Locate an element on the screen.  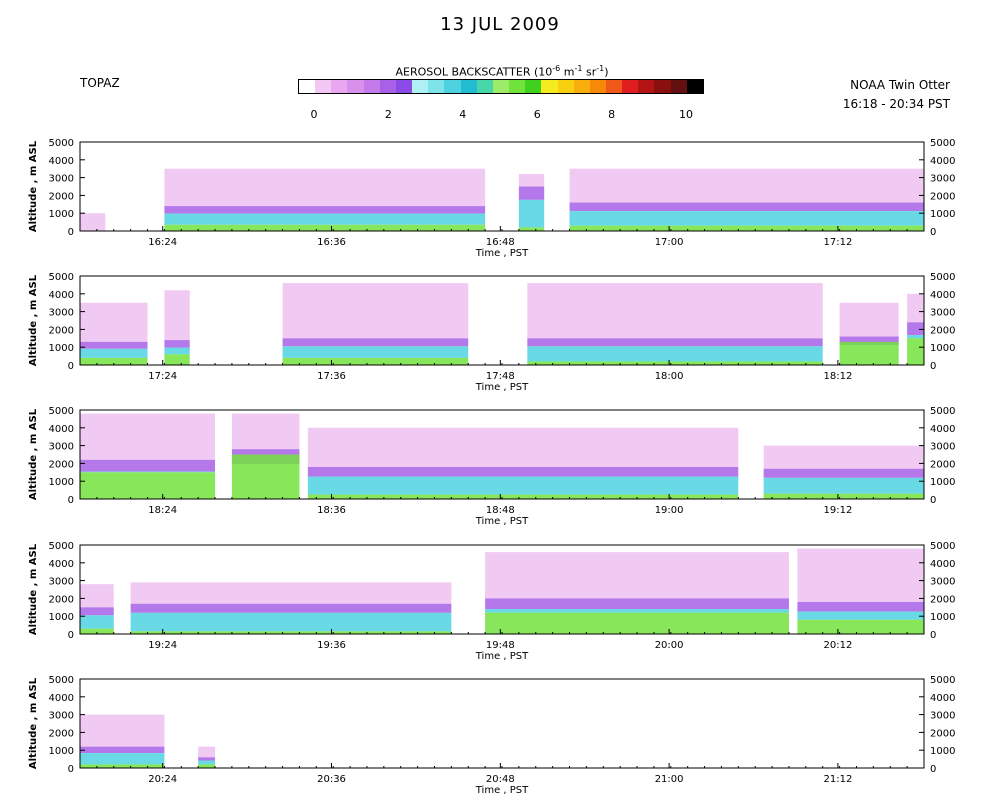
x-tick-label: 20:00 is located at coordinates (669, 645).